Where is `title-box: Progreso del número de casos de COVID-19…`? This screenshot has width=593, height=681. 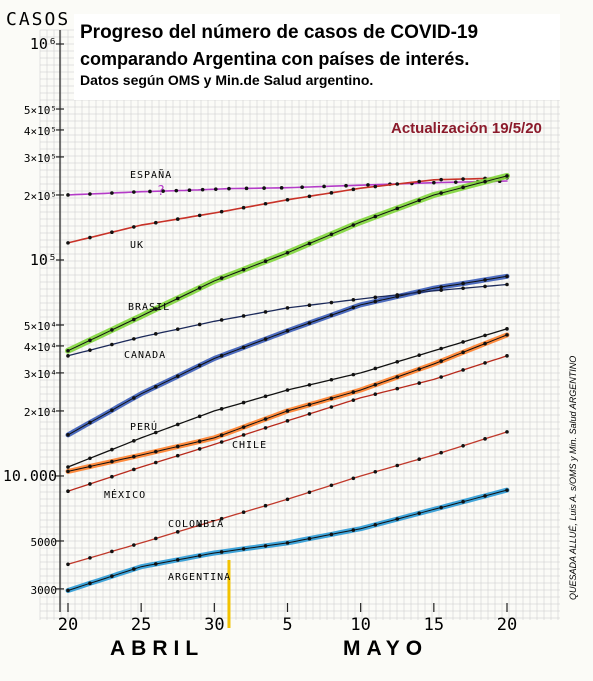 title-box: Progreso del número de casos de COVID-19… is located at coordinates (317, 57).